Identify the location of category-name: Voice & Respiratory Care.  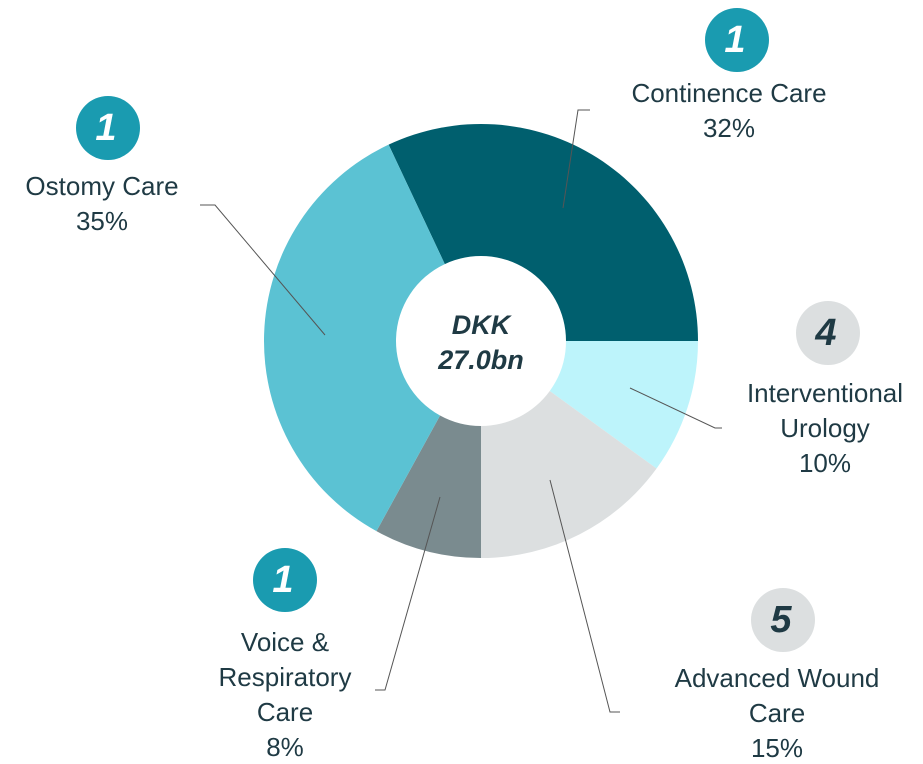
(285, 677).